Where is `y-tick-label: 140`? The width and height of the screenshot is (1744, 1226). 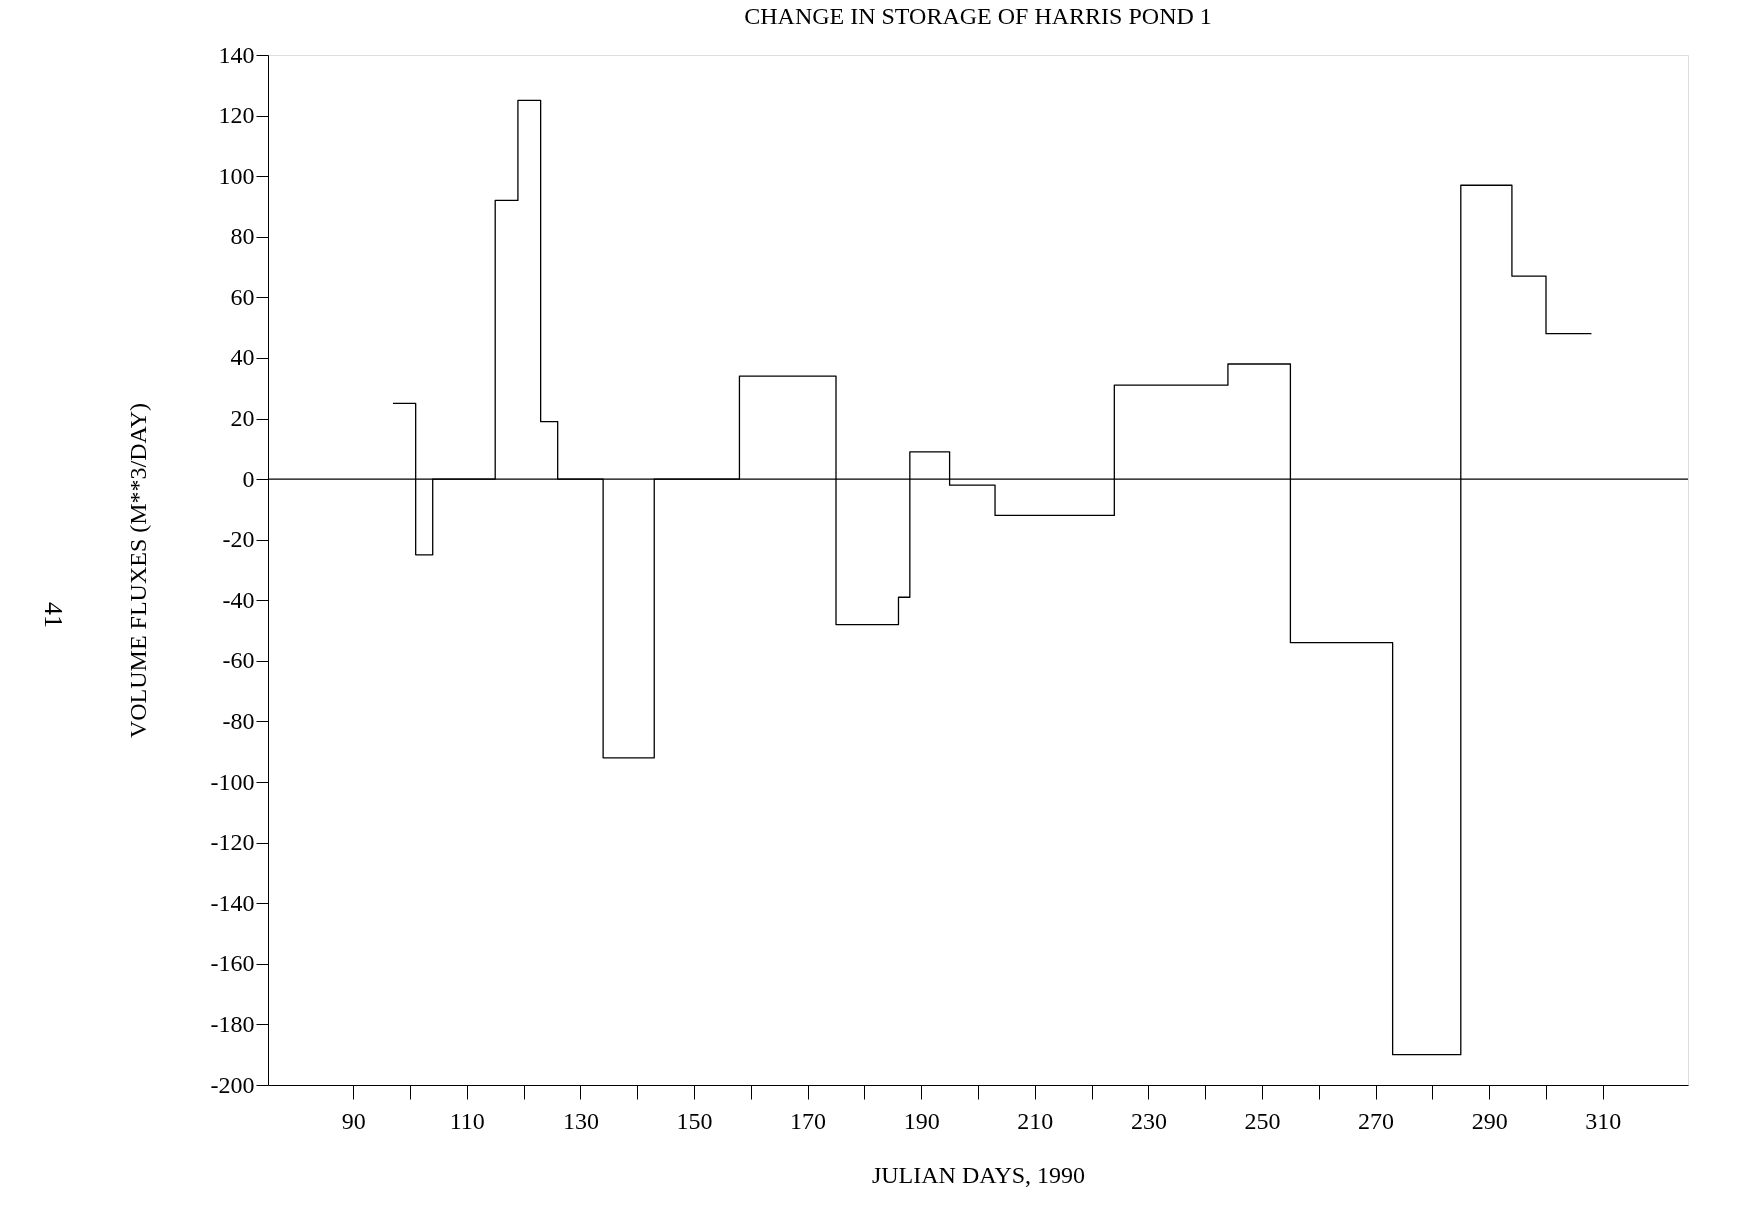
y-tick-label: 140 is located at coordinates (236, 54).